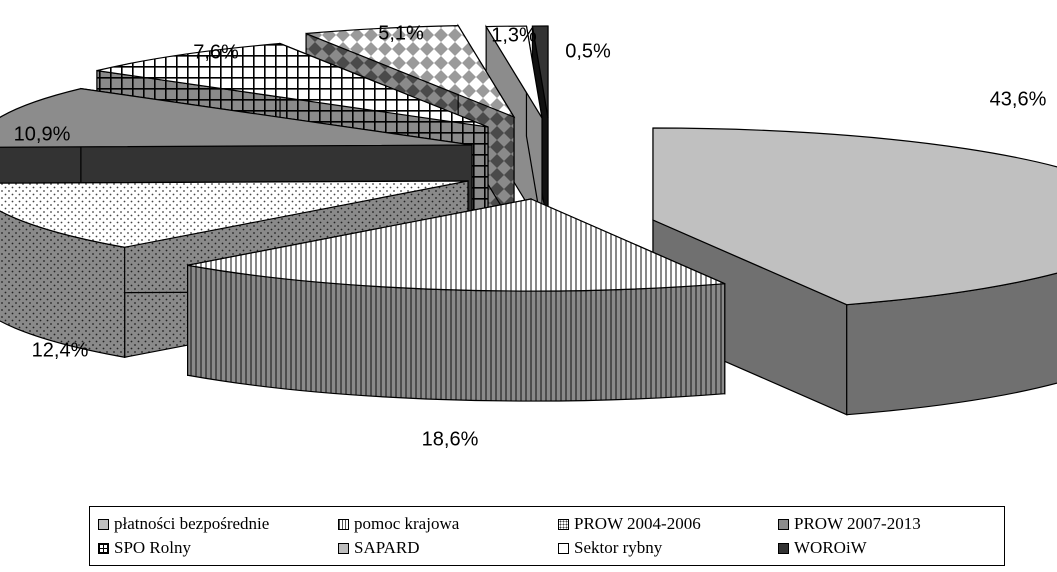 The width and height of the screenshot is (1057, 572). I want to click on data-label-6: 1,3%, so click(514, 35).